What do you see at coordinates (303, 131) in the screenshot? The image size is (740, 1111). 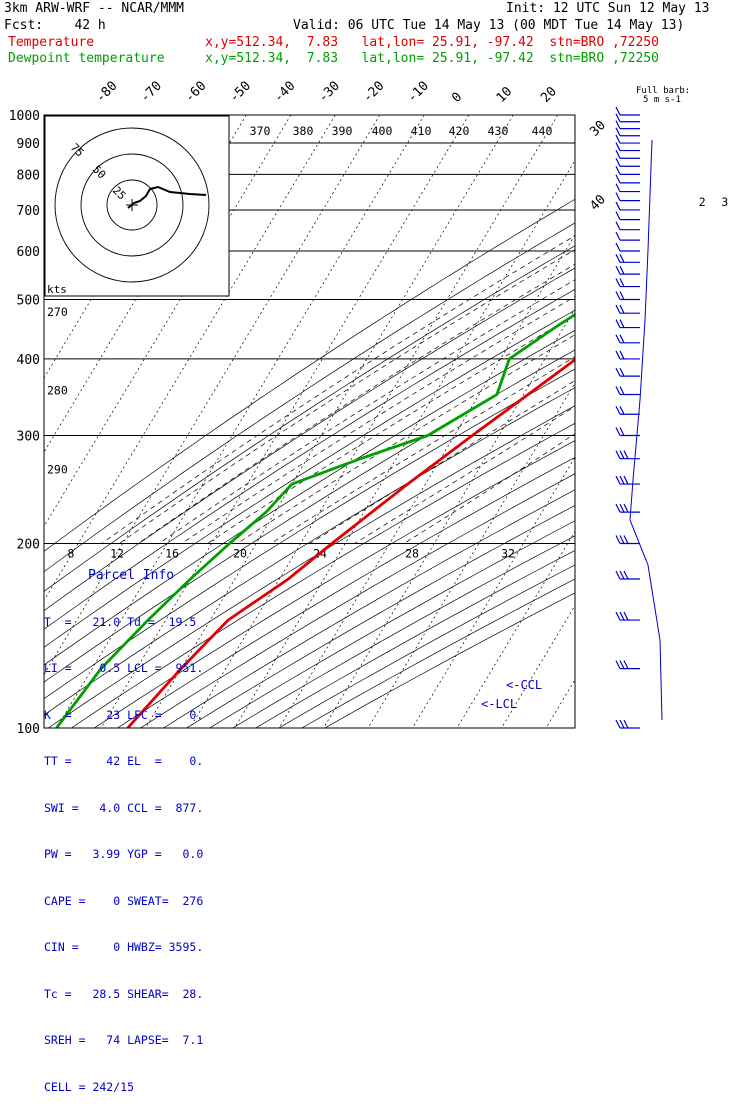 I see `theta-label: 380` at bounding box center [303, 131].